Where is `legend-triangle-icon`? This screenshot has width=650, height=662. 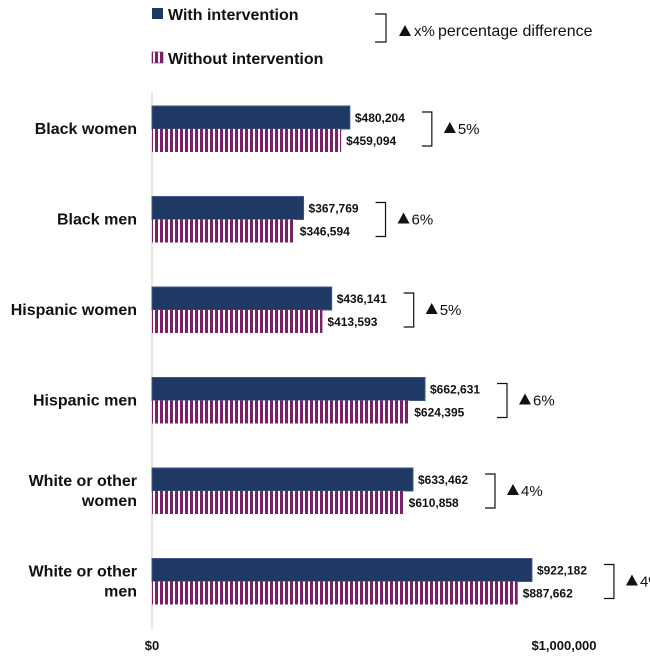 legend-triangle-icon is located at coordinates (405, 30).